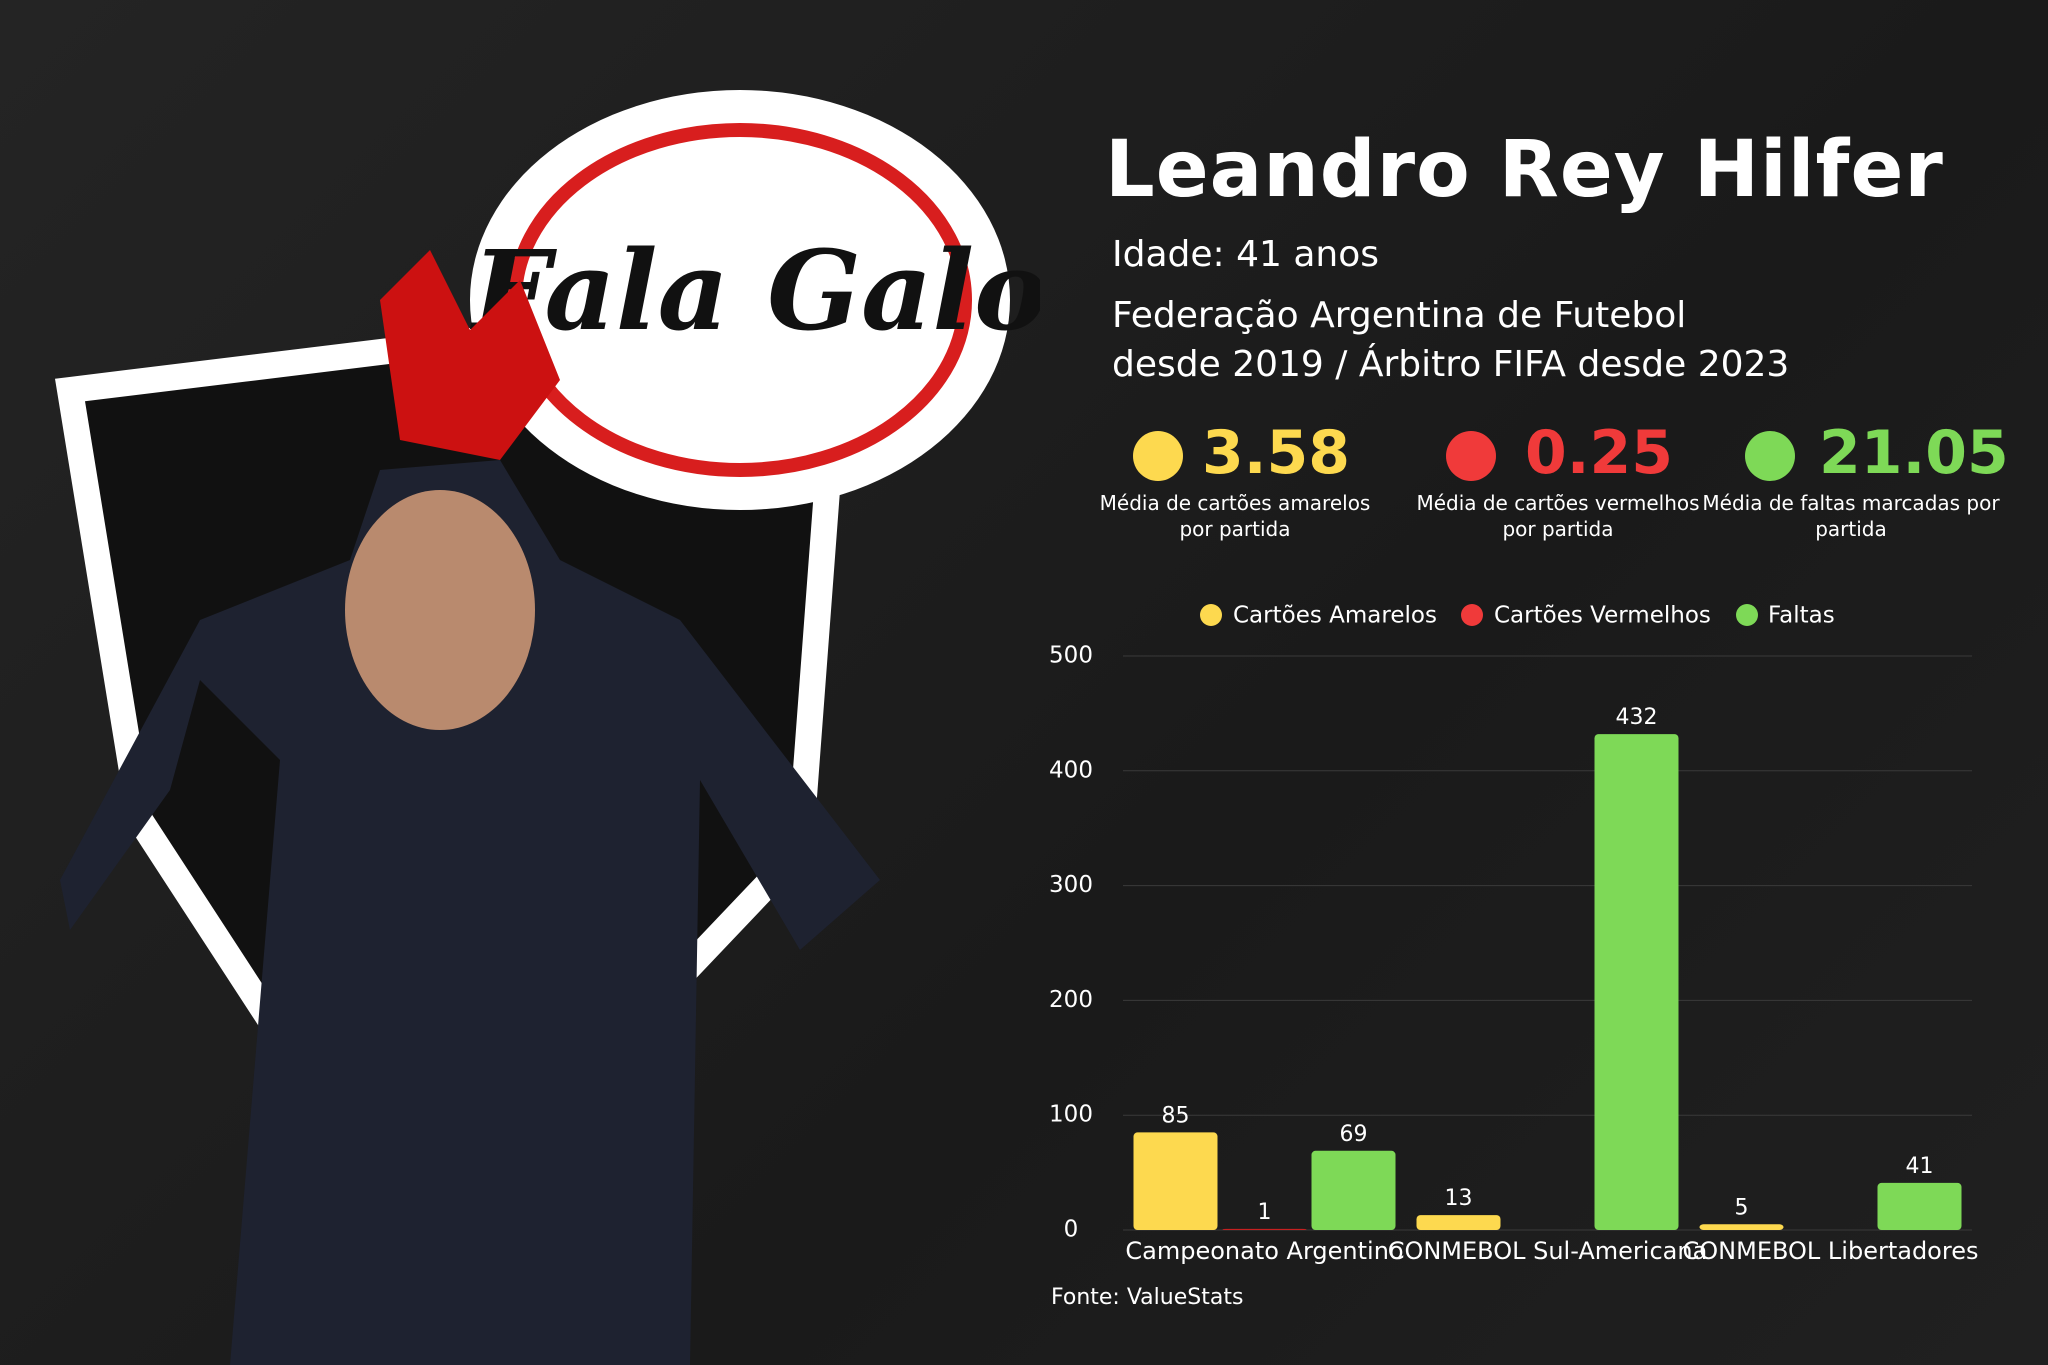  I want to click on x-tick-label: Campeonato Argentino, so click(1264, 1251).